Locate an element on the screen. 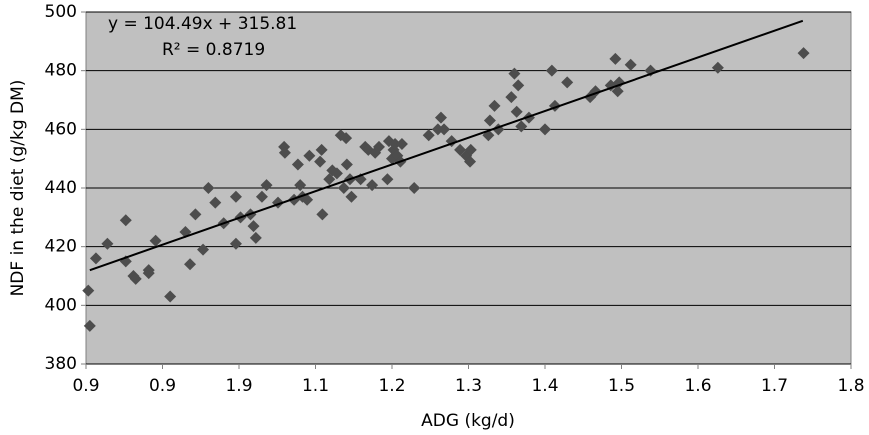 The image size is (869, 435). x-tick-label: 1.4 is located at coordinates (544, 386).